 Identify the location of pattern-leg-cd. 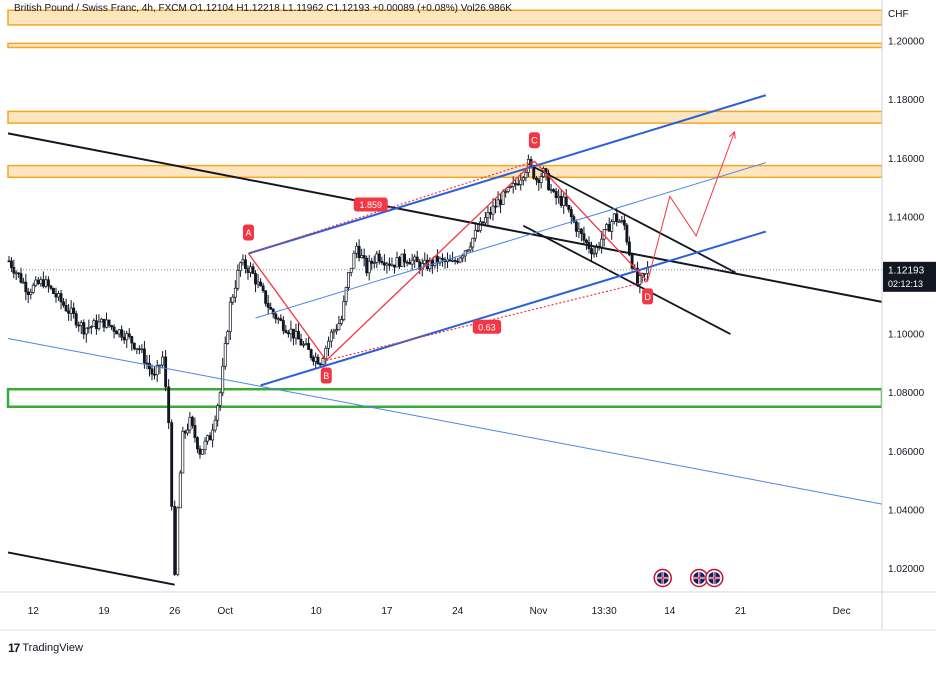
(591, 221).